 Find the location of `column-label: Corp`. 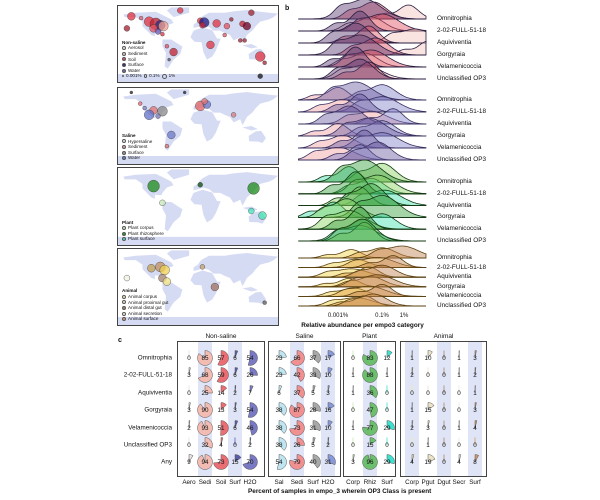

column-label: Corp is located at coordinates (412, 482).